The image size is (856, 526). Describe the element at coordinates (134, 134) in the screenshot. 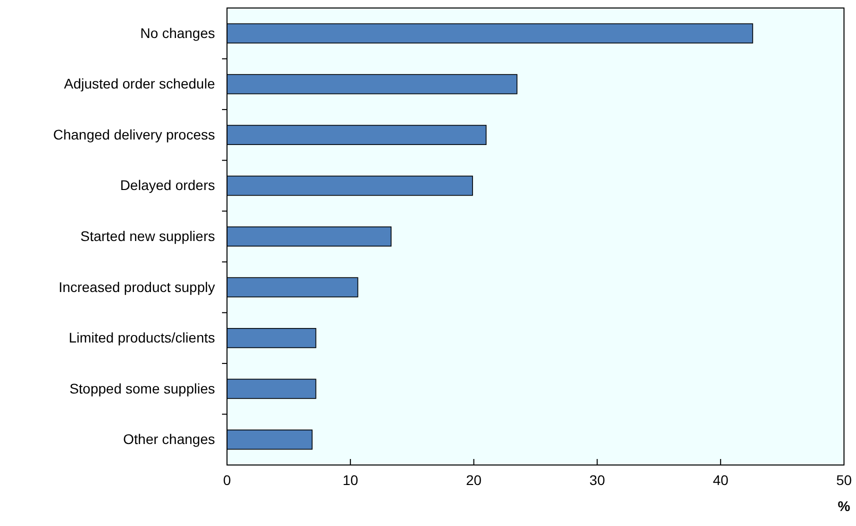

I see `y-tick-label: Changed delivery process` at that location.